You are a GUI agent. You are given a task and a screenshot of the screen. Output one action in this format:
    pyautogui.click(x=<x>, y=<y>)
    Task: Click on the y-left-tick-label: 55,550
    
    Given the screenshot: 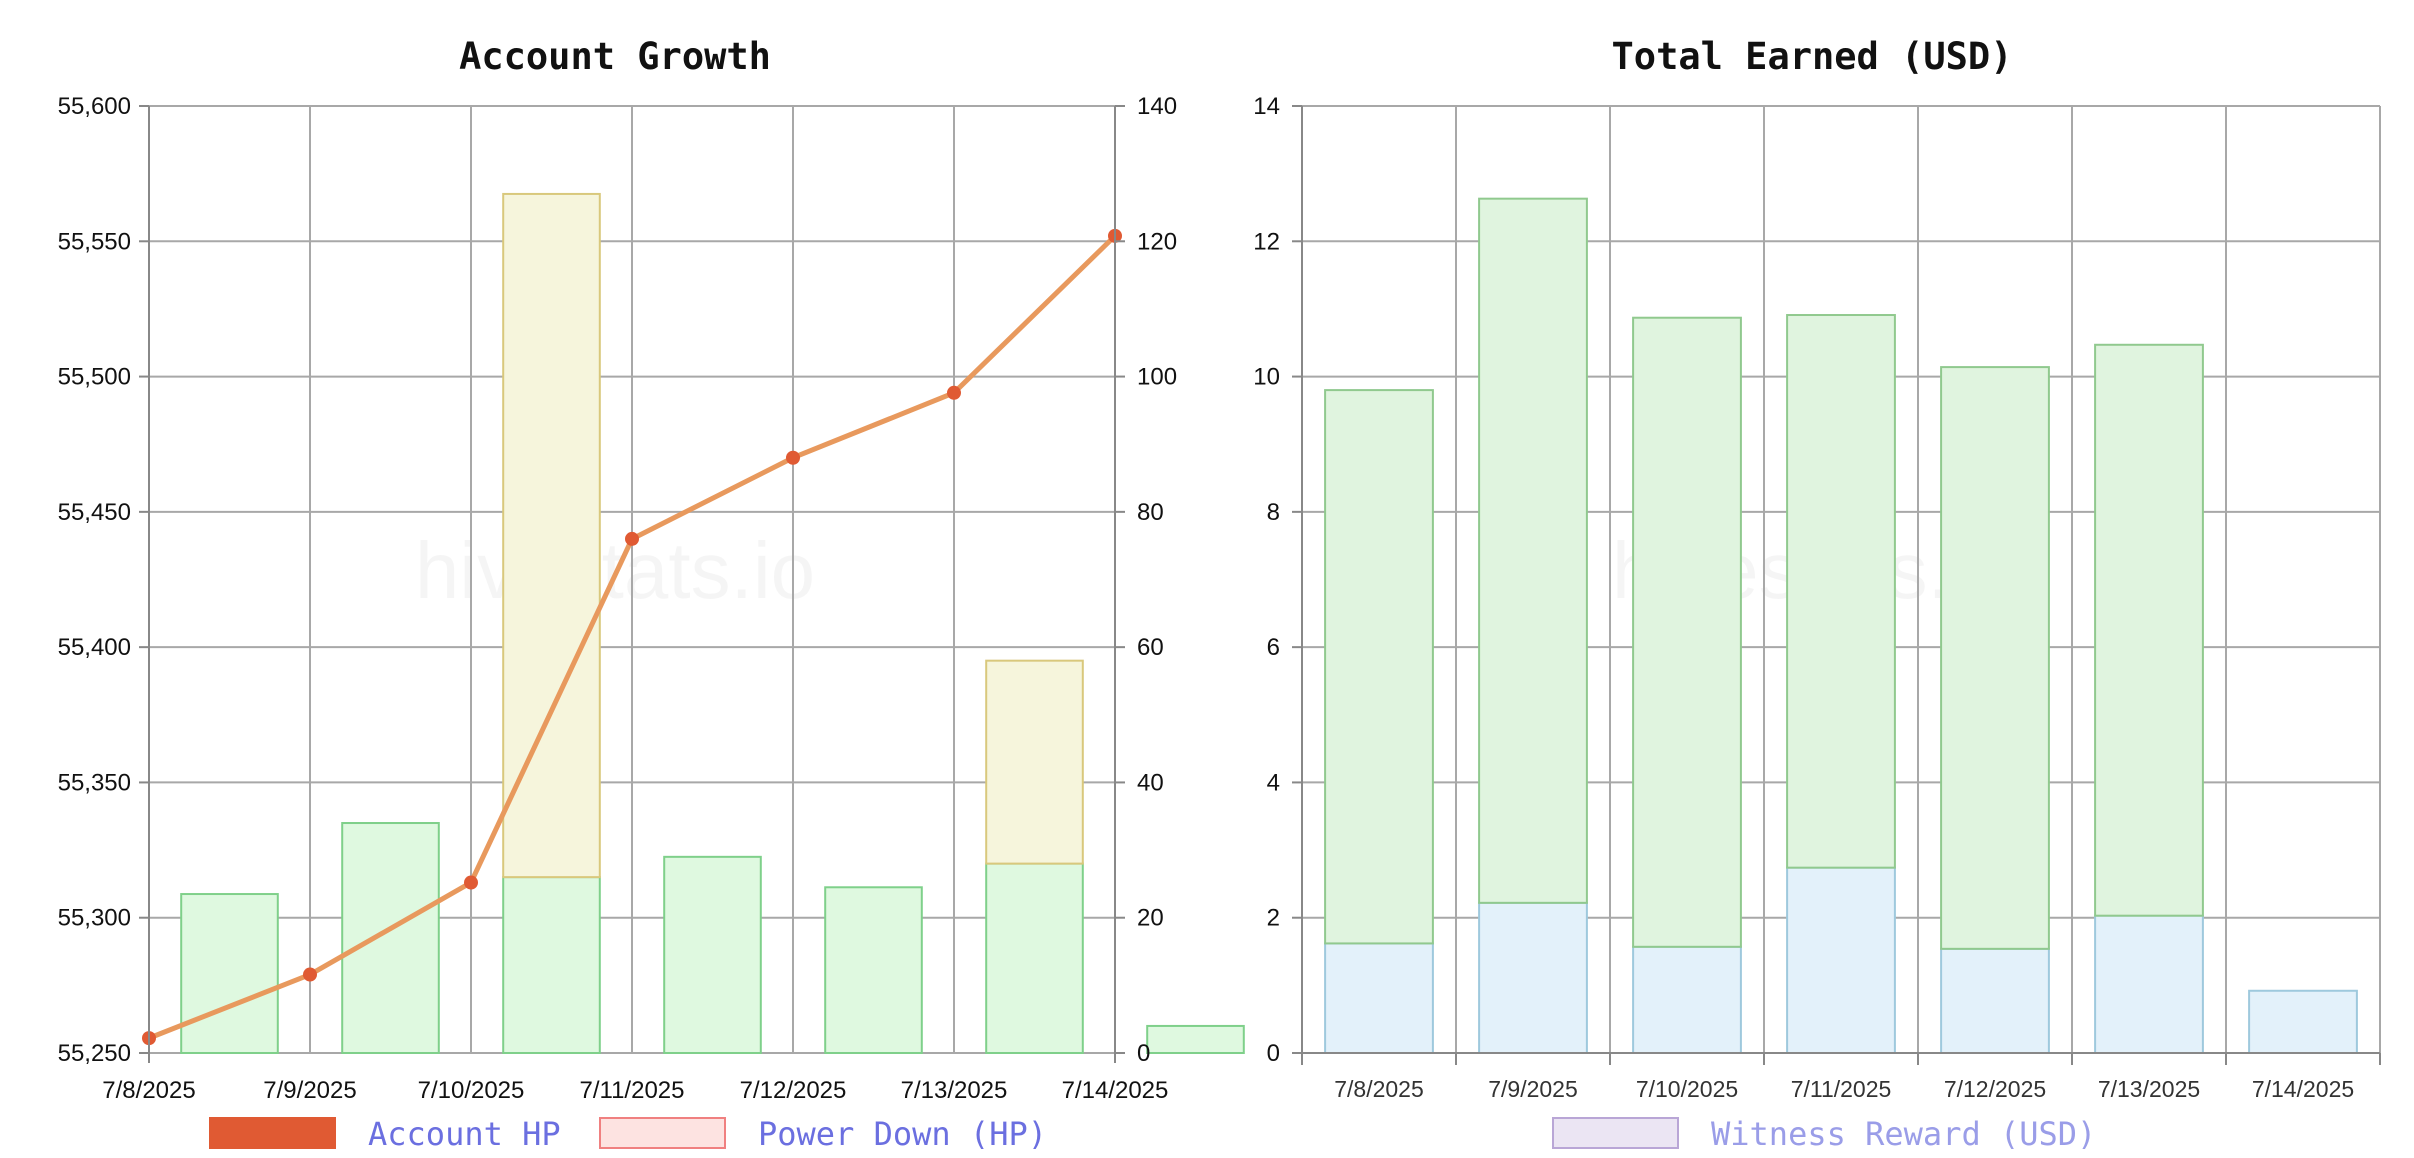 What is the action you would take?
    pyautogui.click(x=94, y=241)
    